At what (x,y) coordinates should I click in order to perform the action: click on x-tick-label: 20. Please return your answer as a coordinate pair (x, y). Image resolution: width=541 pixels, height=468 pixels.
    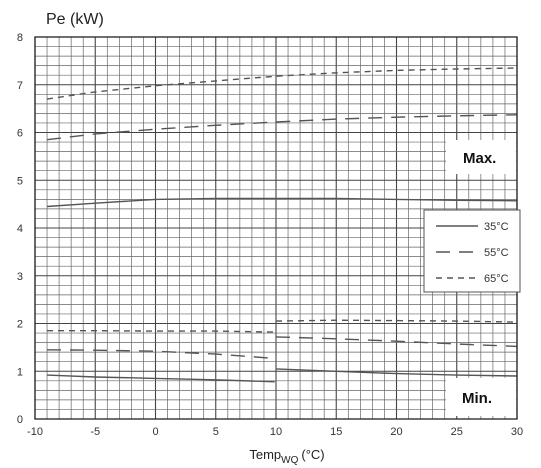
    Looking at the image, I should click on (396, 432).